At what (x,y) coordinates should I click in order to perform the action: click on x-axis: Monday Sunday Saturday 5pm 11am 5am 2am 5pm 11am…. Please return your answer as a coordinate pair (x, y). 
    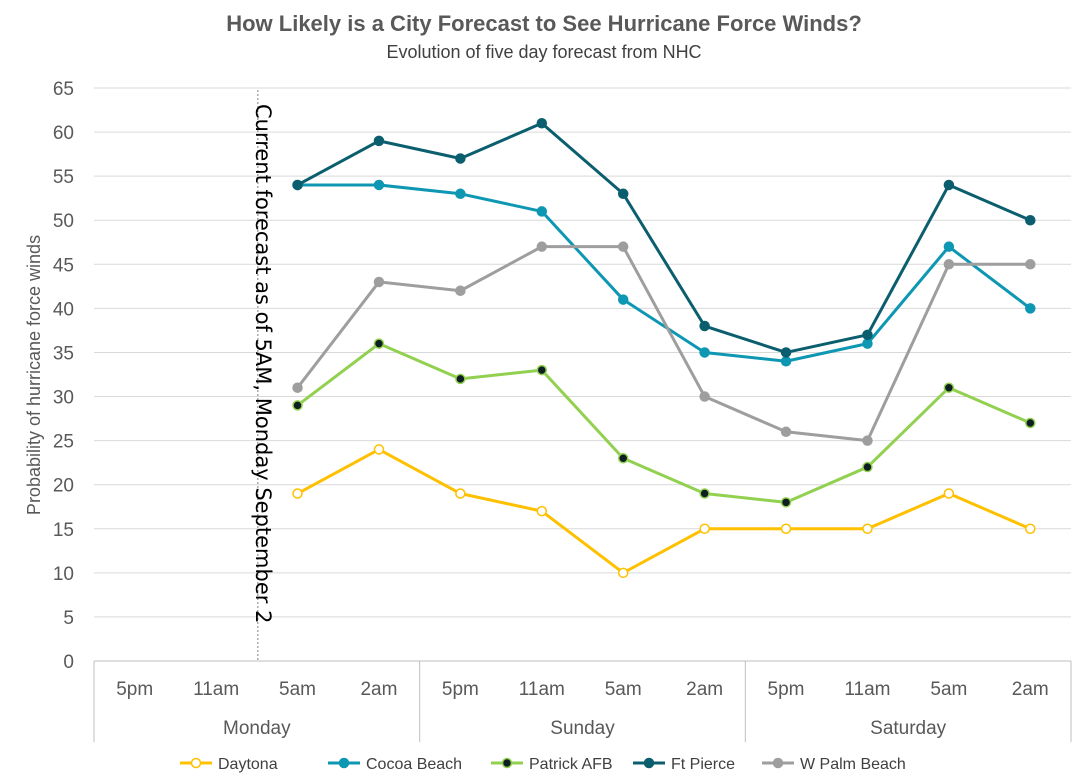
    Looking at the image, I should click on (582, 701).